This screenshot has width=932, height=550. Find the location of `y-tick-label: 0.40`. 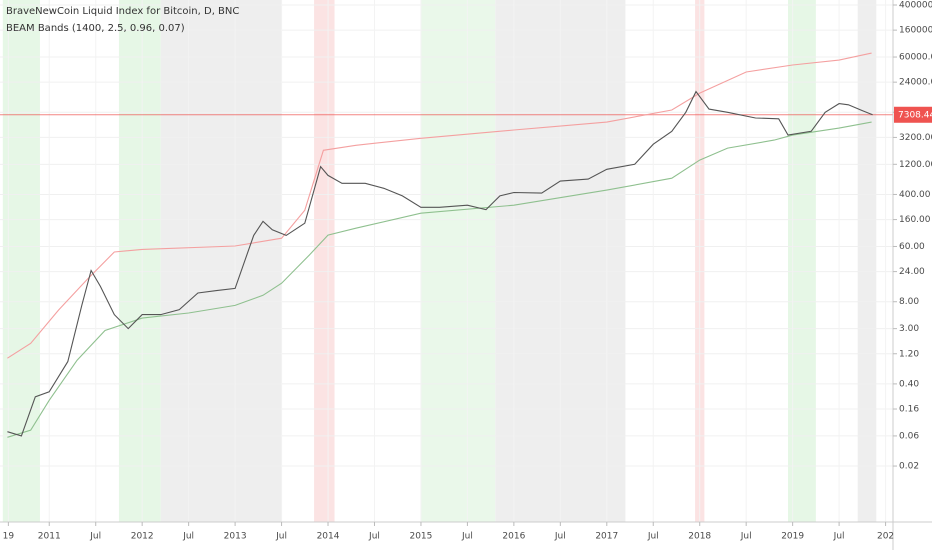

y-tick-label: 0.40 is located at coordinates (909, 384).